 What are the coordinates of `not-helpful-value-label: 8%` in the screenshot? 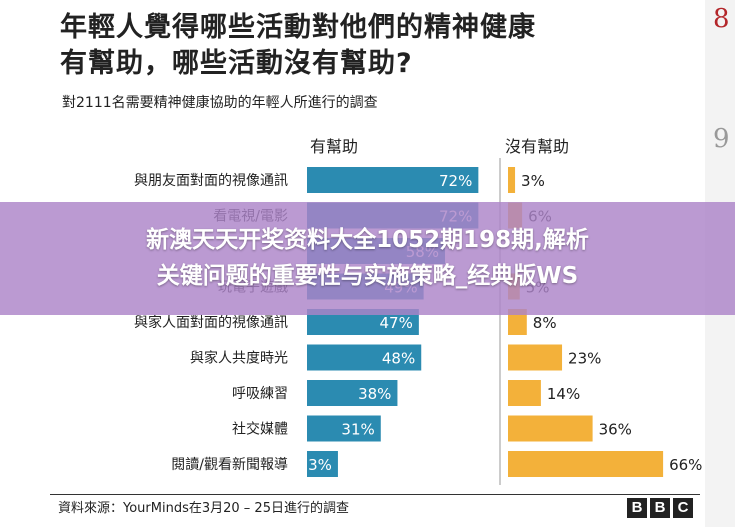 It's located at (545, 323).